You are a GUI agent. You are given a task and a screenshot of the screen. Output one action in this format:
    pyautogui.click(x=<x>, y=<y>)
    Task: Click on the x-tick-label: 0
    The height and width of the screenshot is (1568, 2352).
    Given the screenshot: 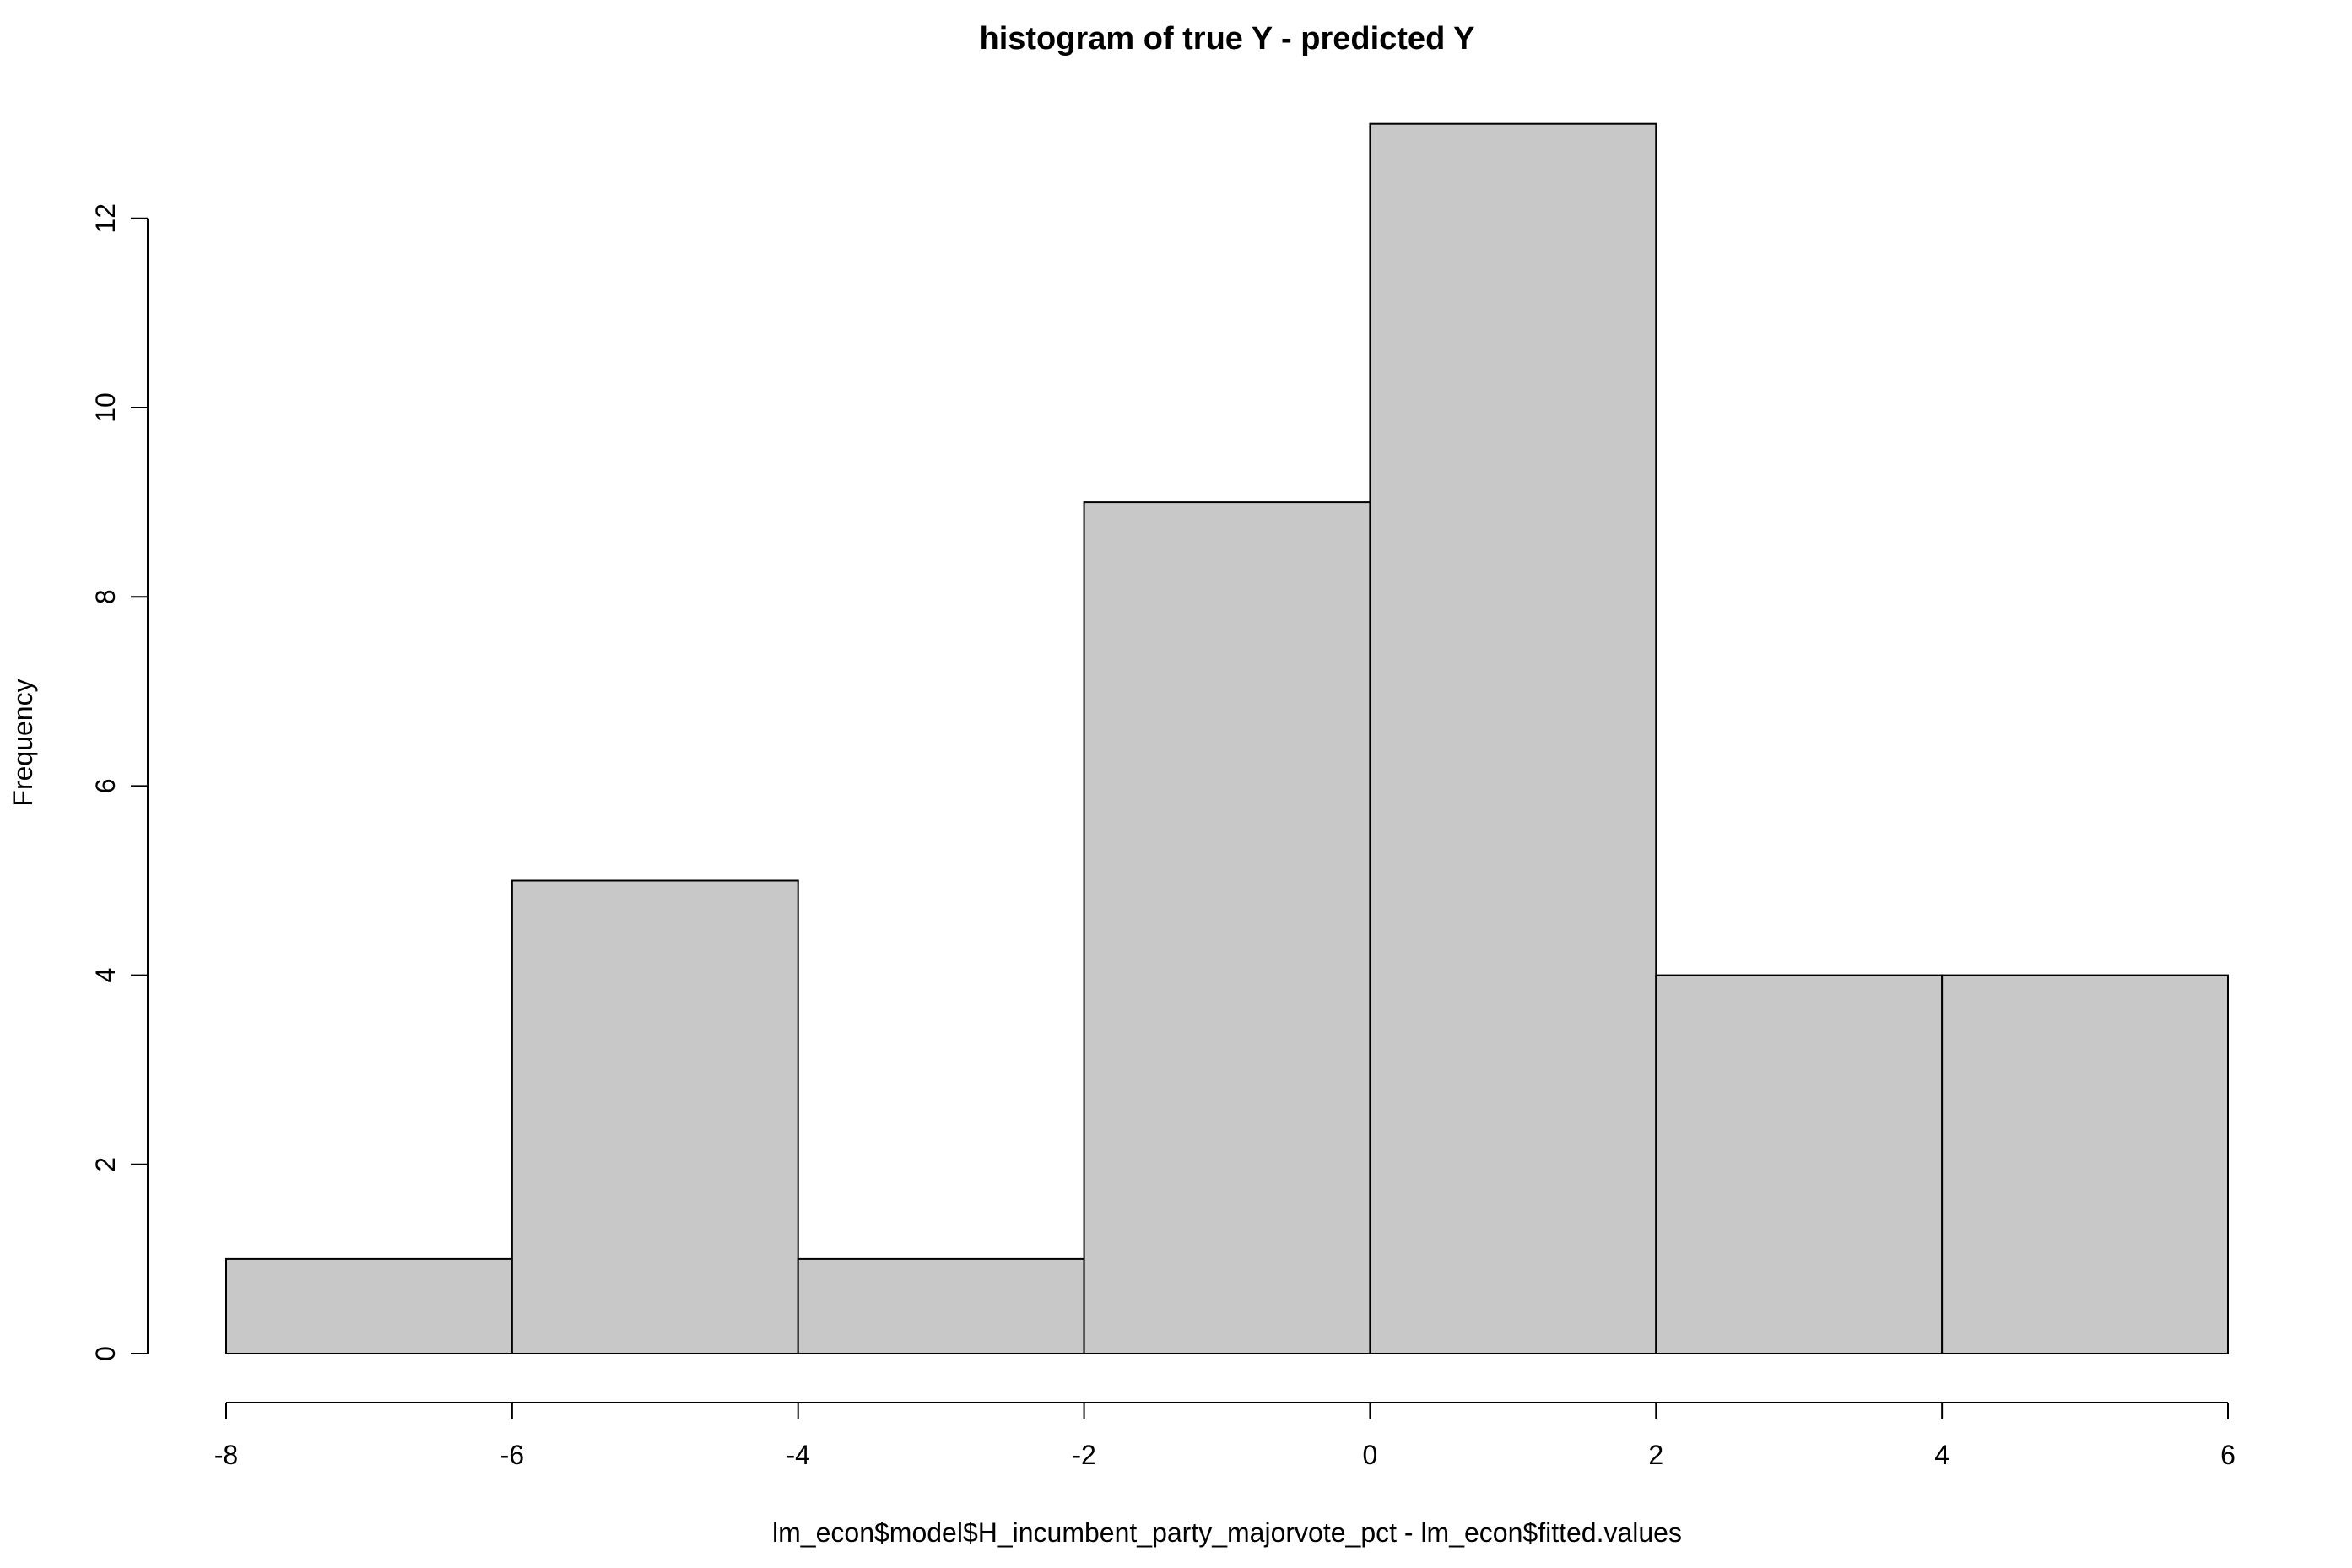 What is the action you would take?
    pyautogui.click(x=1370, y=1455)
    